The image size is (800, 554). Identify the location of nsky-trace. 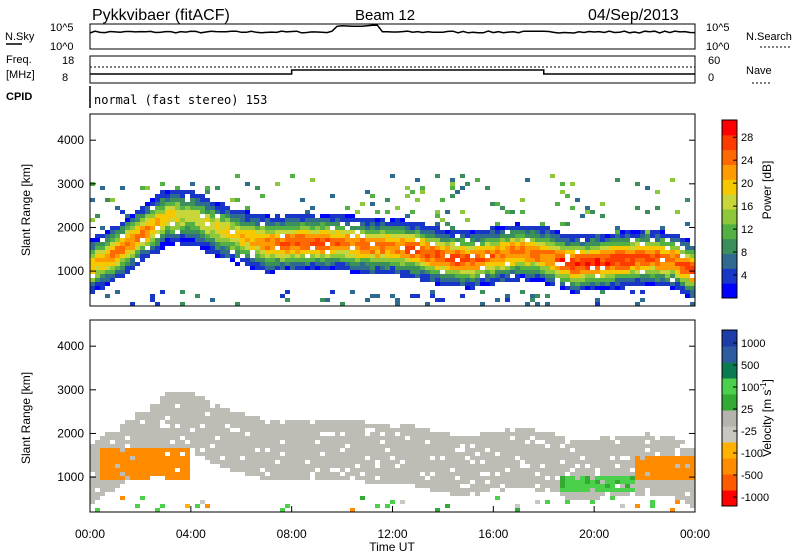
(392, 29).